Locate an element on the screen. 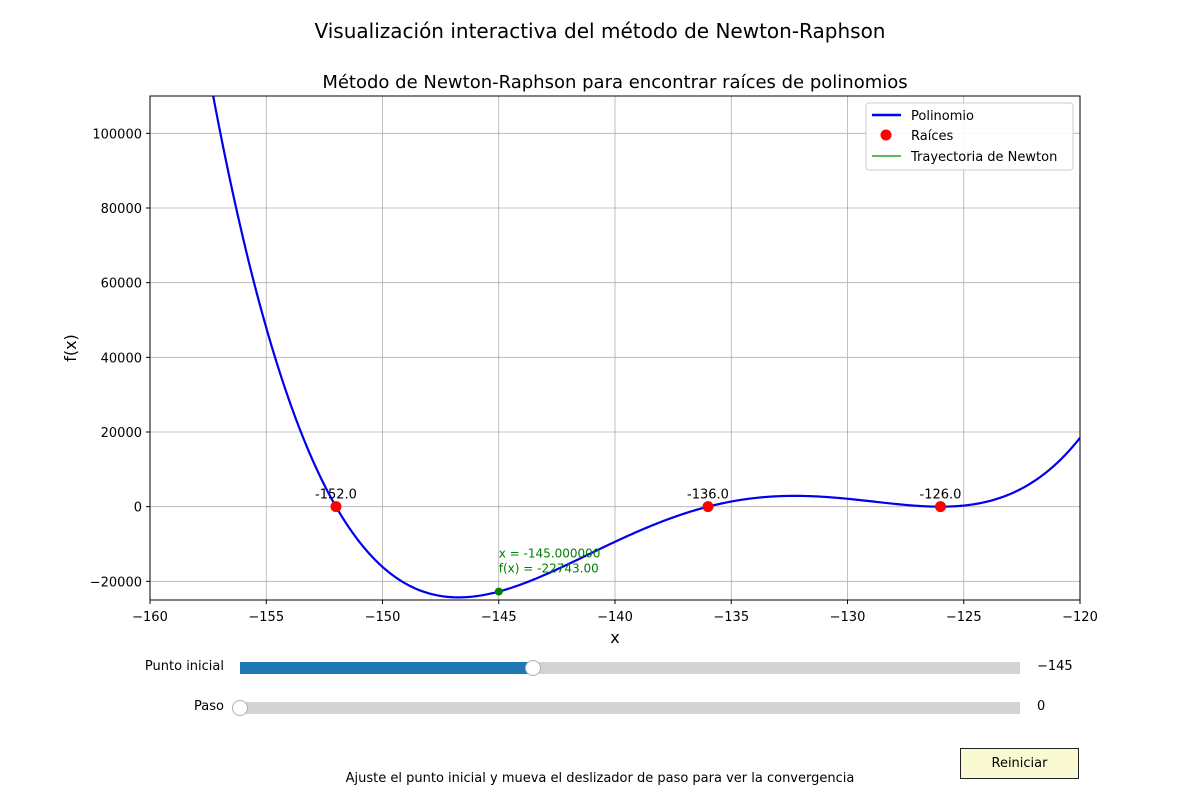 Image resolution: width=1200 pixels, height=800 pixels. step-slider-handle is located at coordinates (240, 708).